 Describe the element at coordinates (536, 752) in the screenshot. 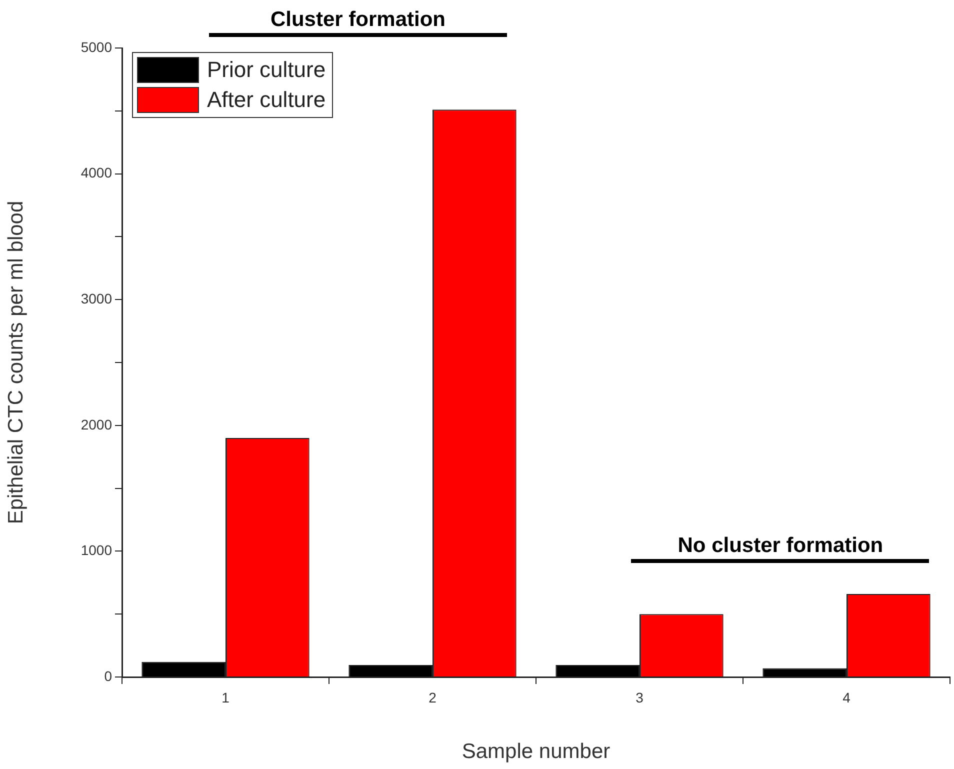

I see `x-axis-title: Sample number` at that location.